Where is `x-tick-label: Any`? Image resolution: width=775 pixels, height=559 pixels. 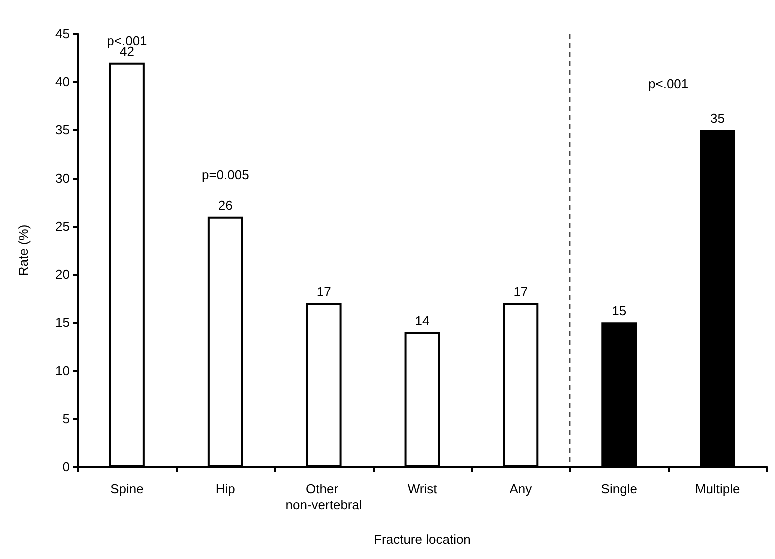 x-tick-label: Any is located at coordinates (521, 489).